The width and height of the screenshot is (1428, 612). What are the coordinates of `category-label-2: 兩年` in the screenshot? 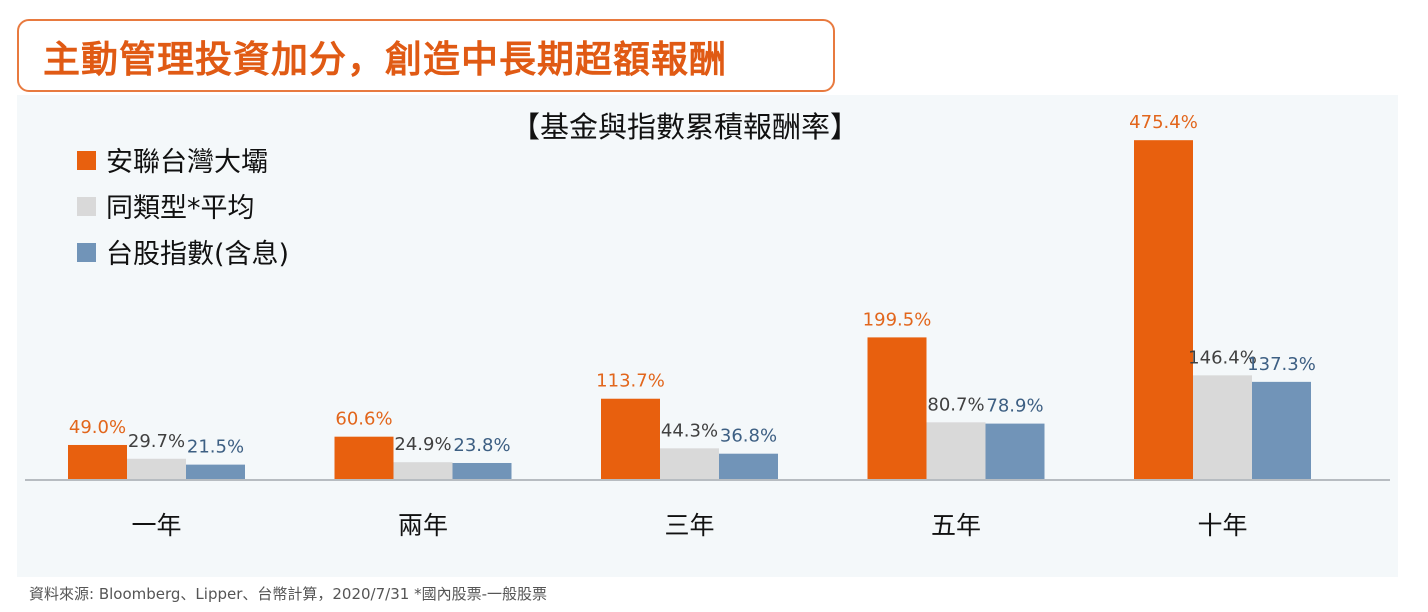 It's located at (423, 525).